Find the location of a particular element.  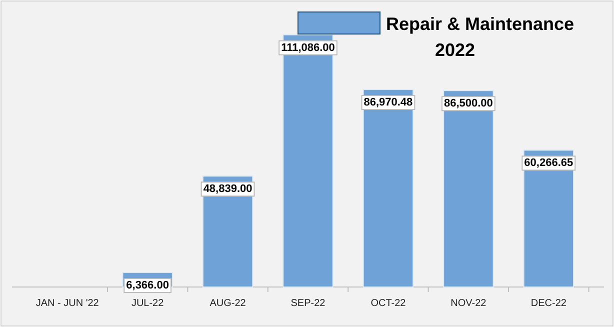

data-label: 86,500.00 is located at coordinates (468, 104).